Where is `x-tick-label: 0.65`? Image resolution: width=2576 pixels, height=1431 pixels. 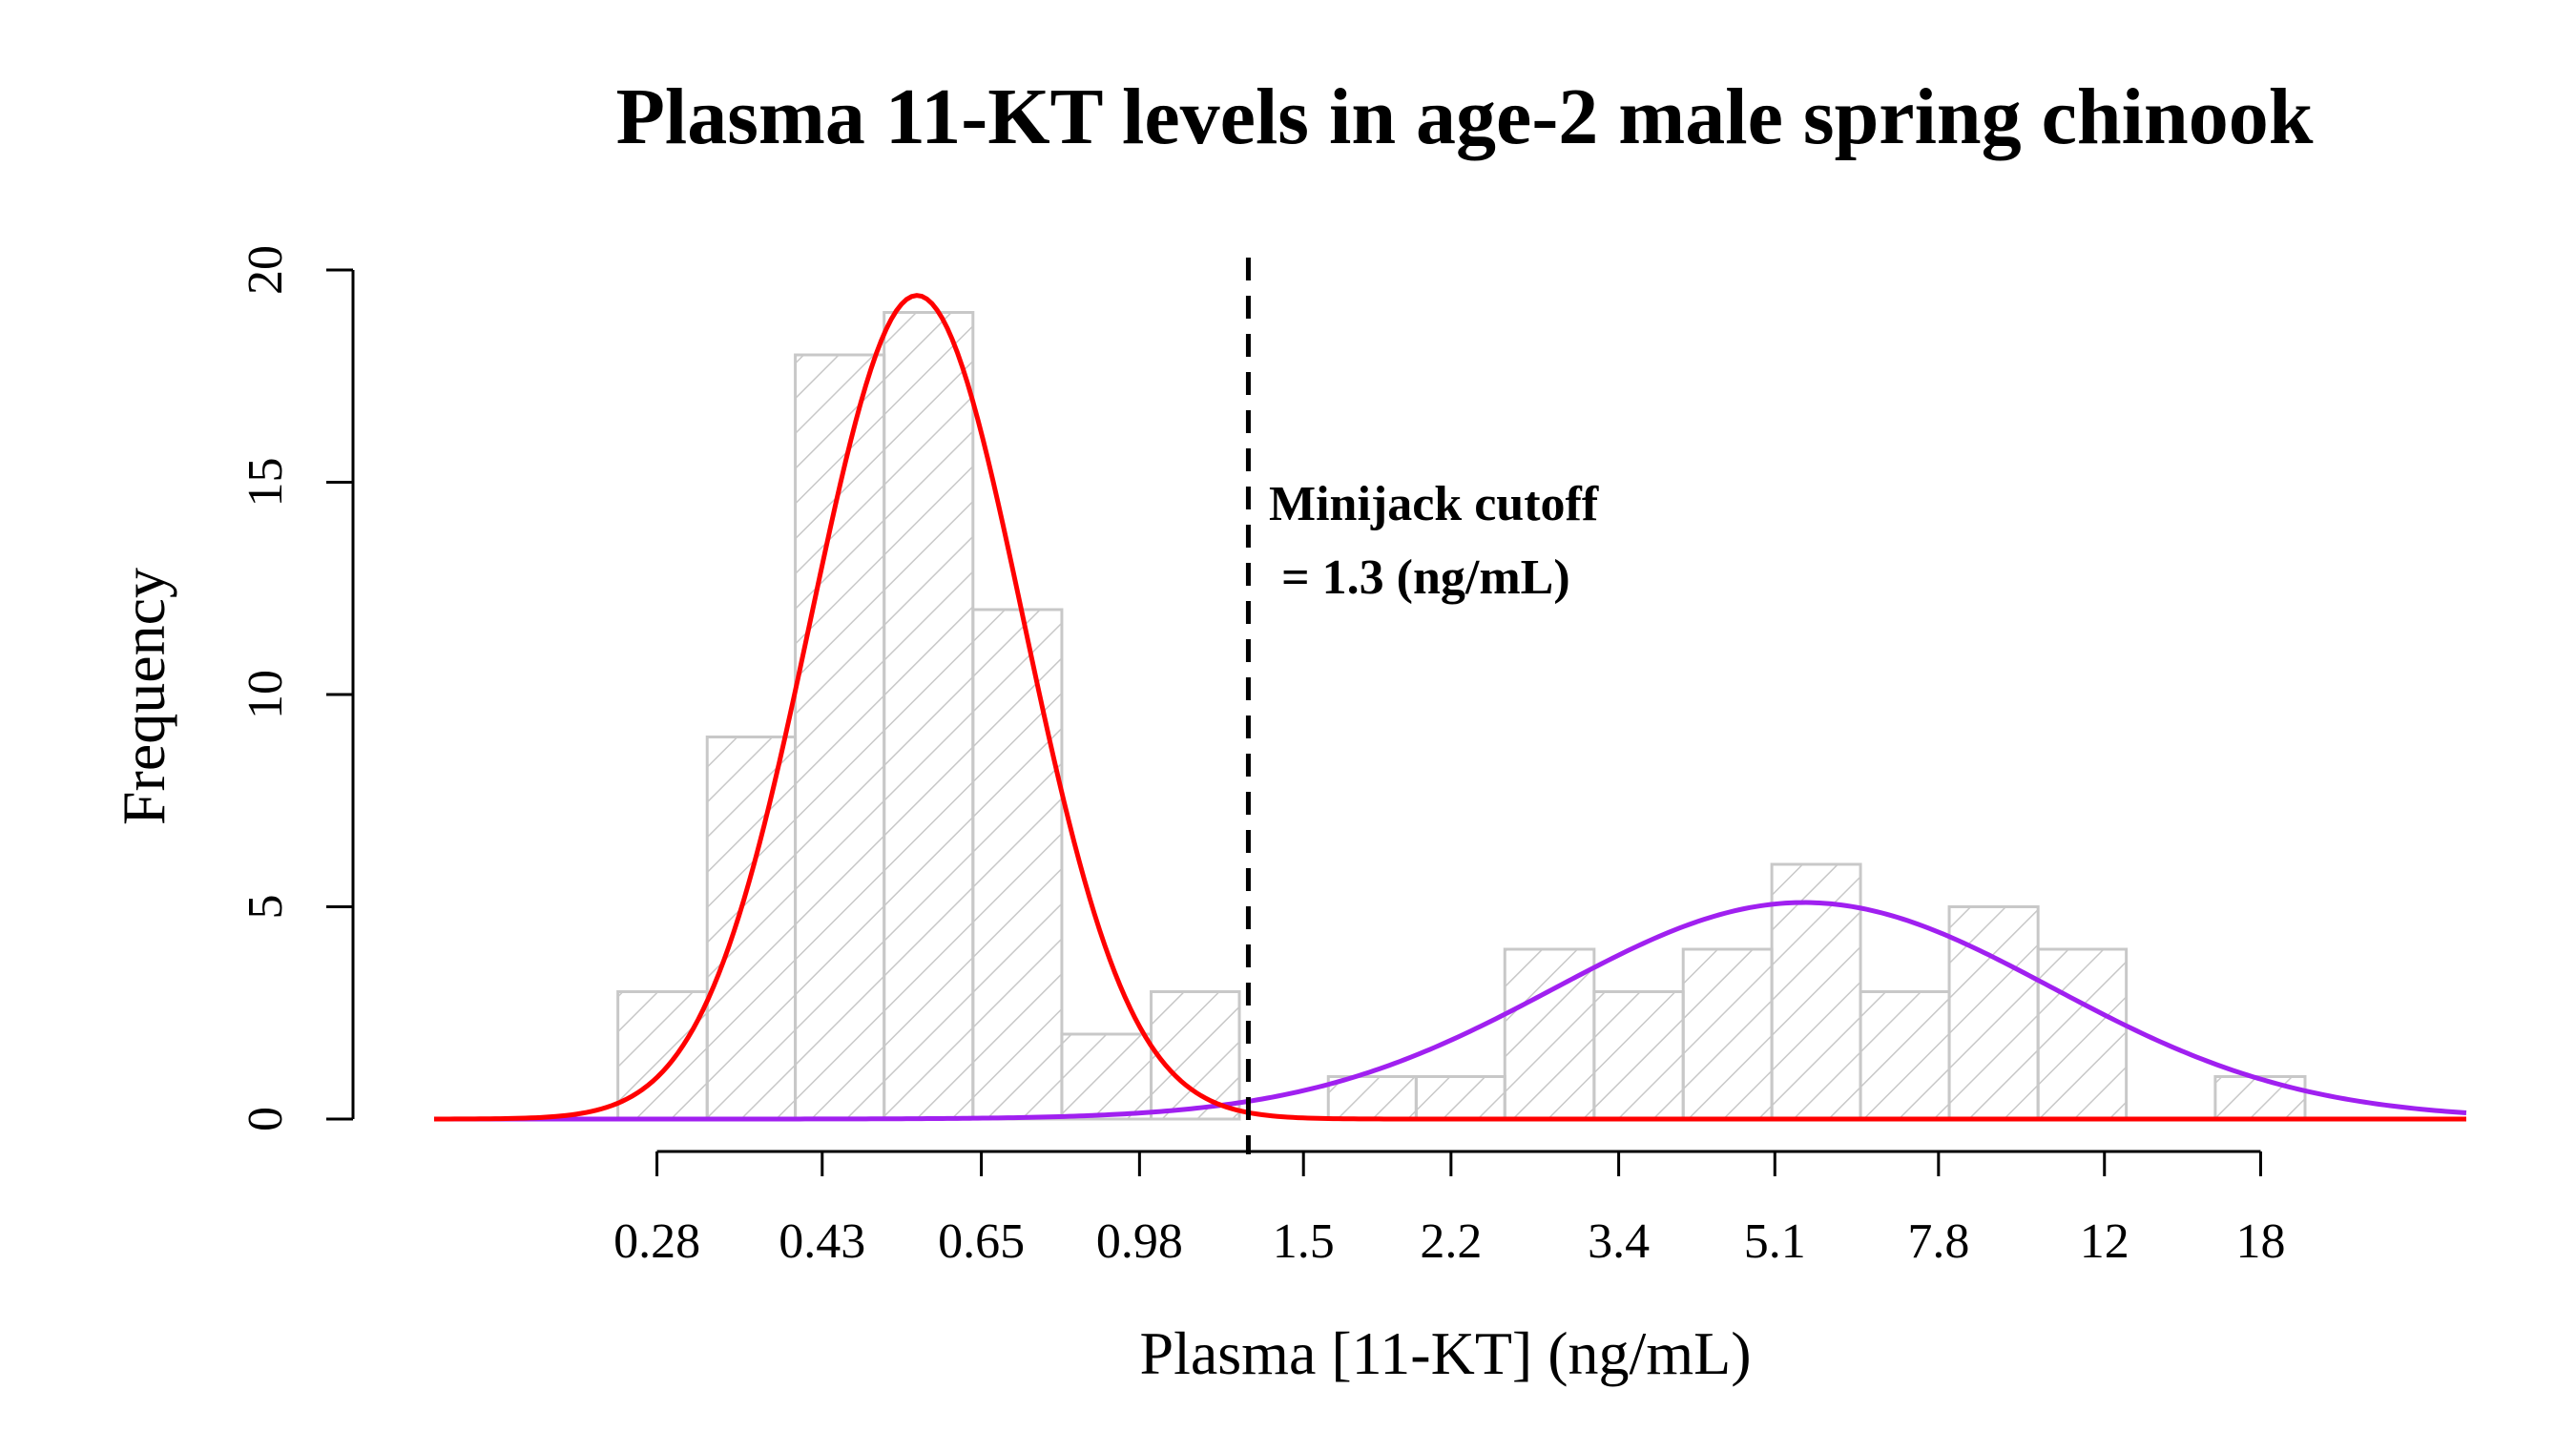
x-tick-label: 0.65 is located at coordinates (981, 1241).